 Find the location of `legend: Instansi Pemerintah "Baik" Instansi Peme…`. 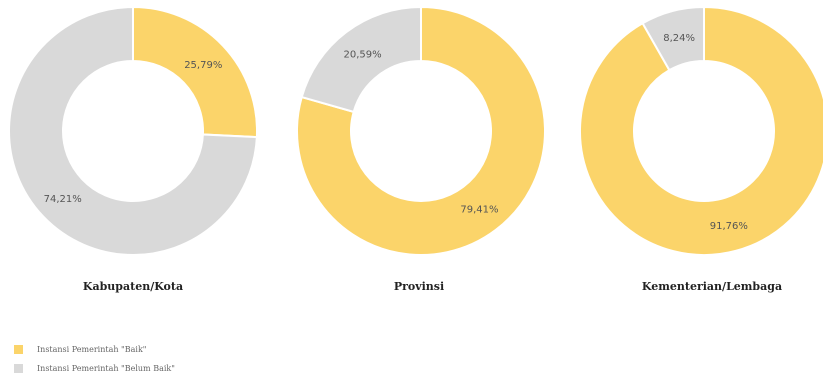

legend: Instansi Pemerintah "Baik" Instansi Peme… is located at coordinates (94, 360).